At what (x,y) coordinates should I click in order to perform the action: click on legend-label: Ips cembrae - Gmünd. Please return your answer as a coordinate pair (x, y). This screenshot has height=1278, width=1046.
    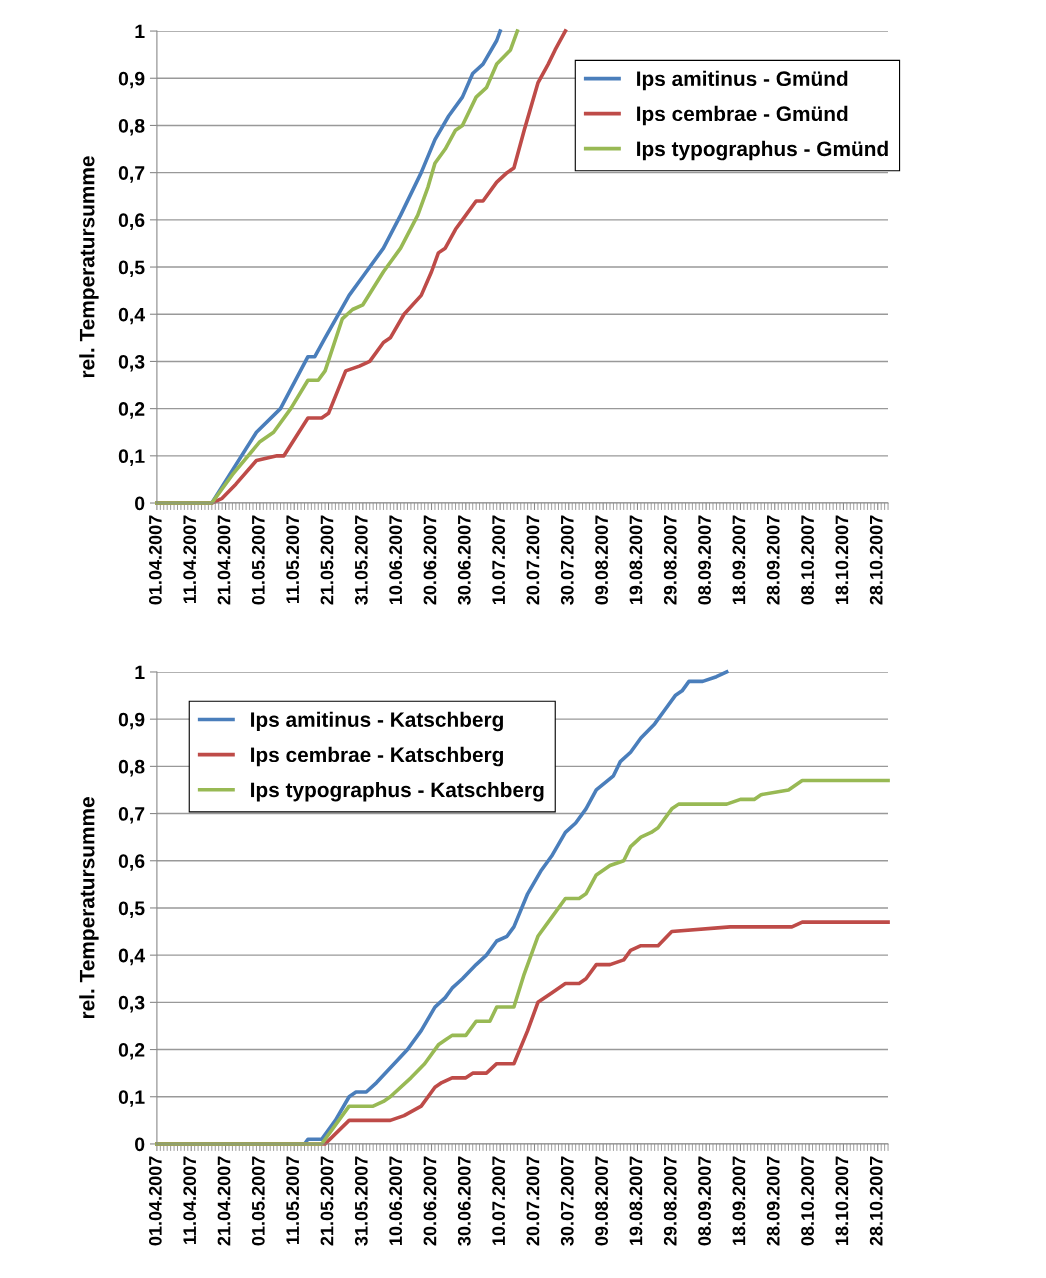
    Looking at the image, I should click on (742, 115).